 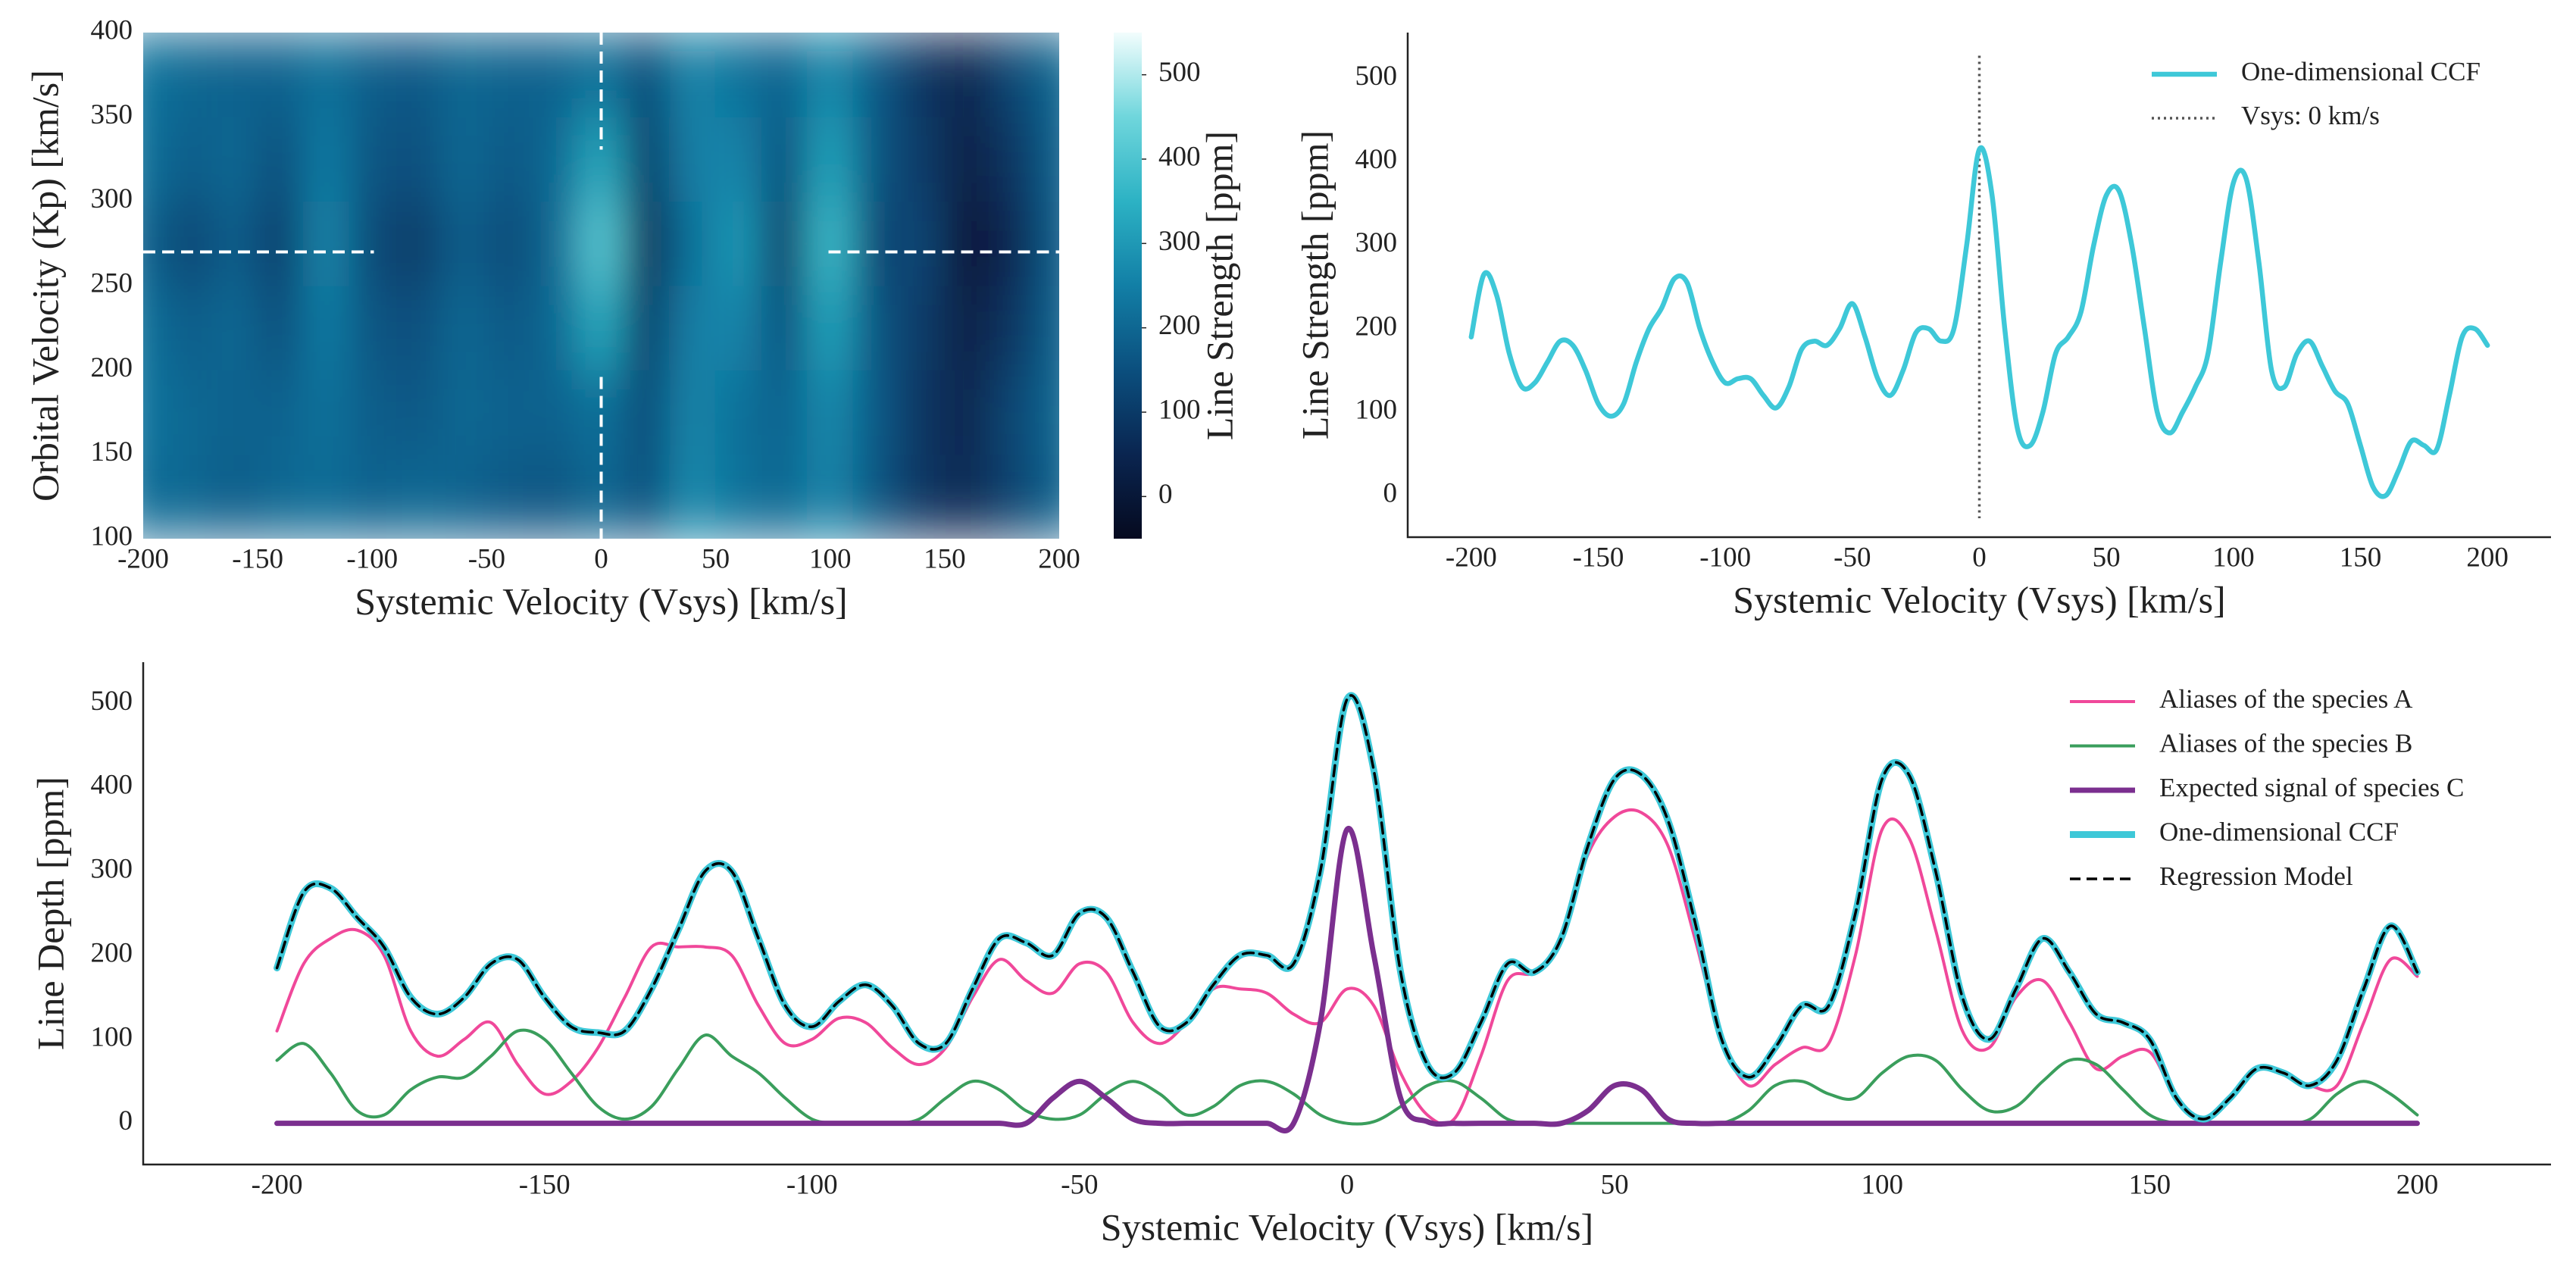 What do you see at coordinates (112, 367) in the screenshot?
I see `y-tick-label: 200` at bounding box center [112, 367].